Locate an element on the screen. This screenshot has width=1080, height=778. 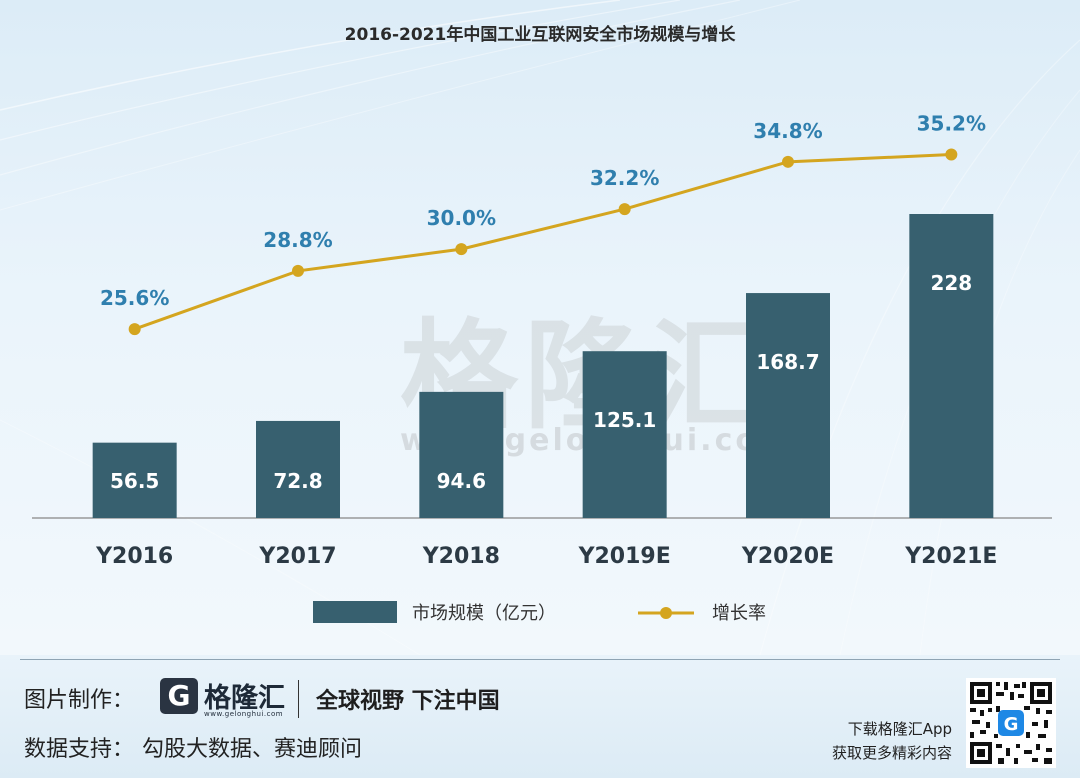
app-promo: 下载格隆汇App 获取更多精彩内容 is located at coordinates (892, 741).